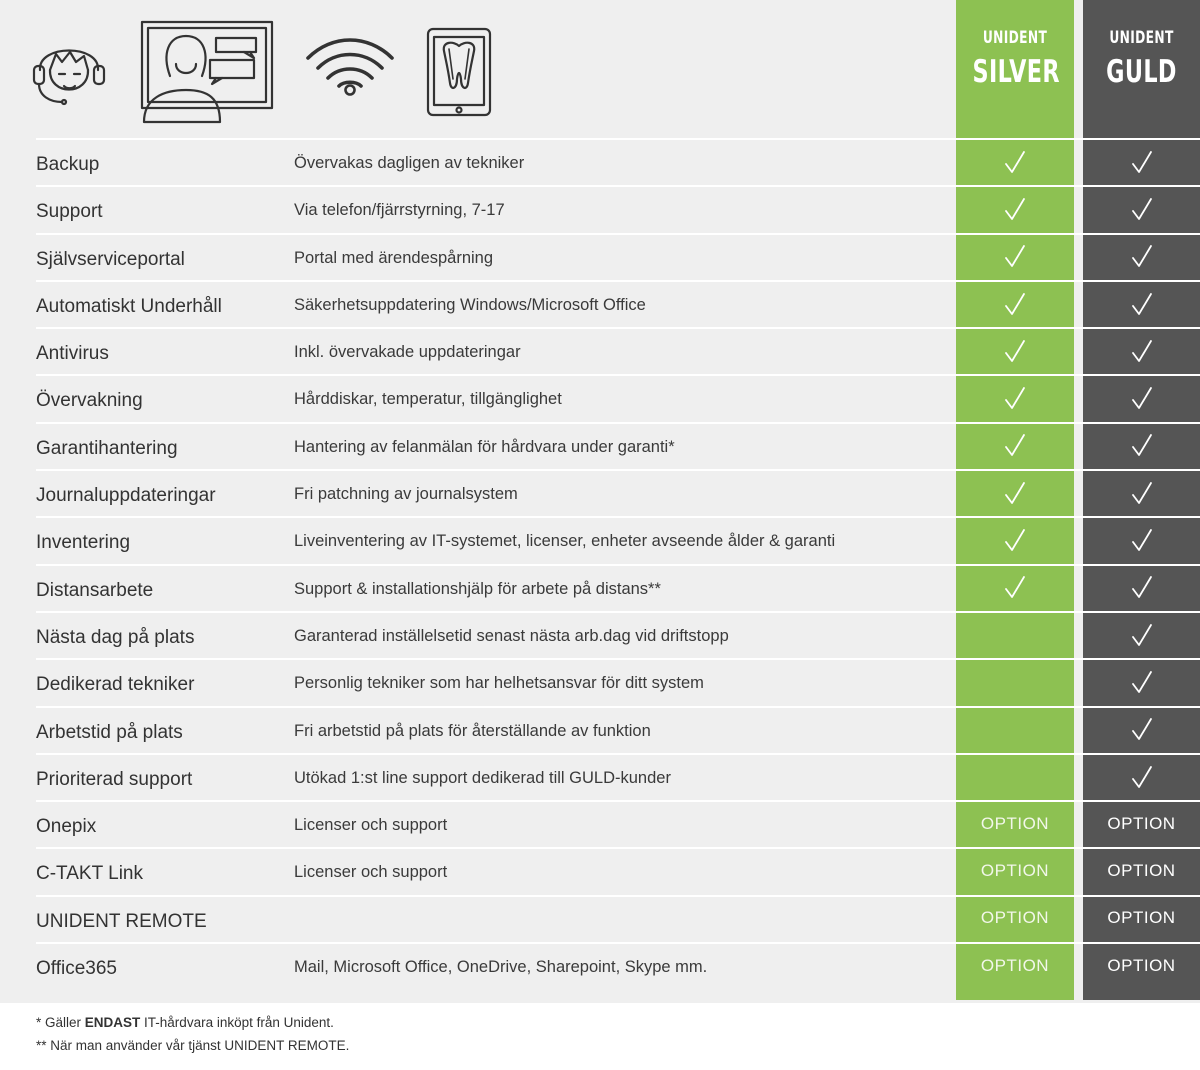 The width and height of the screenshot is (1200, 1070). I want to click on feature-name: Antivirus, so click(72, 354).